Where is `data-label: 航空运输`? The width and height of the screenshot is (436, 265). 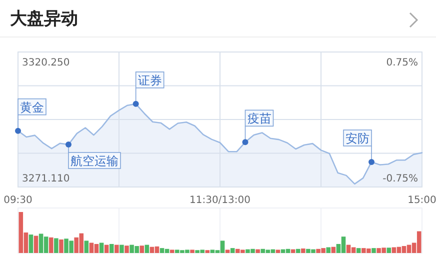
data-label: 航空运输 is located at coordinates (94, 161).